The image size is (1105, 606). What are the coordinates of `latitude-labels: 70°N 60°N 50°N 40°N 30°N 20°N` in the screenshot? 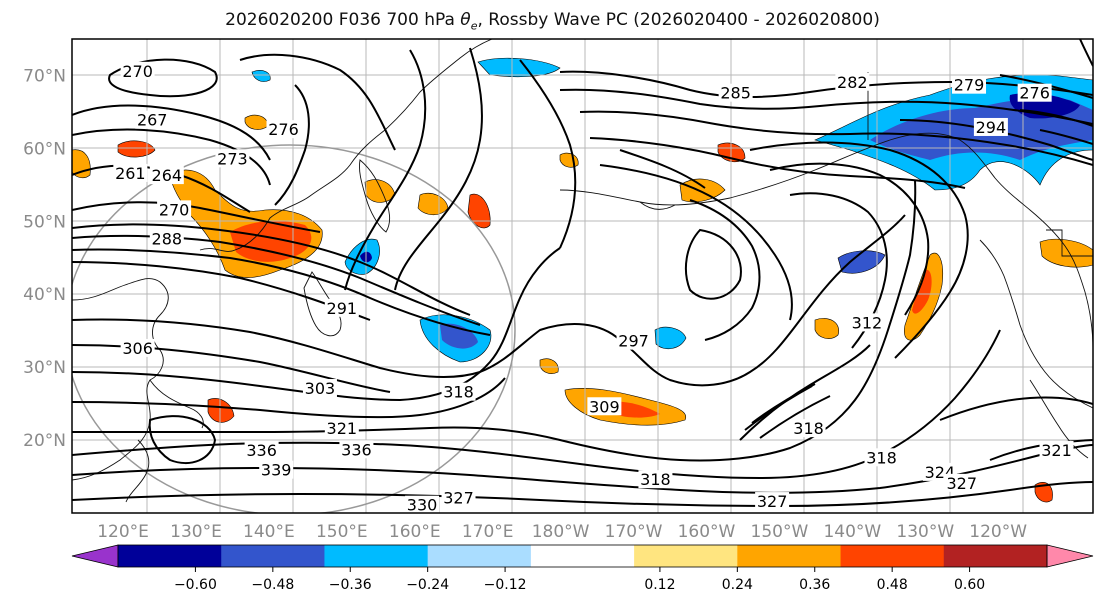 It's located at (44, 258).